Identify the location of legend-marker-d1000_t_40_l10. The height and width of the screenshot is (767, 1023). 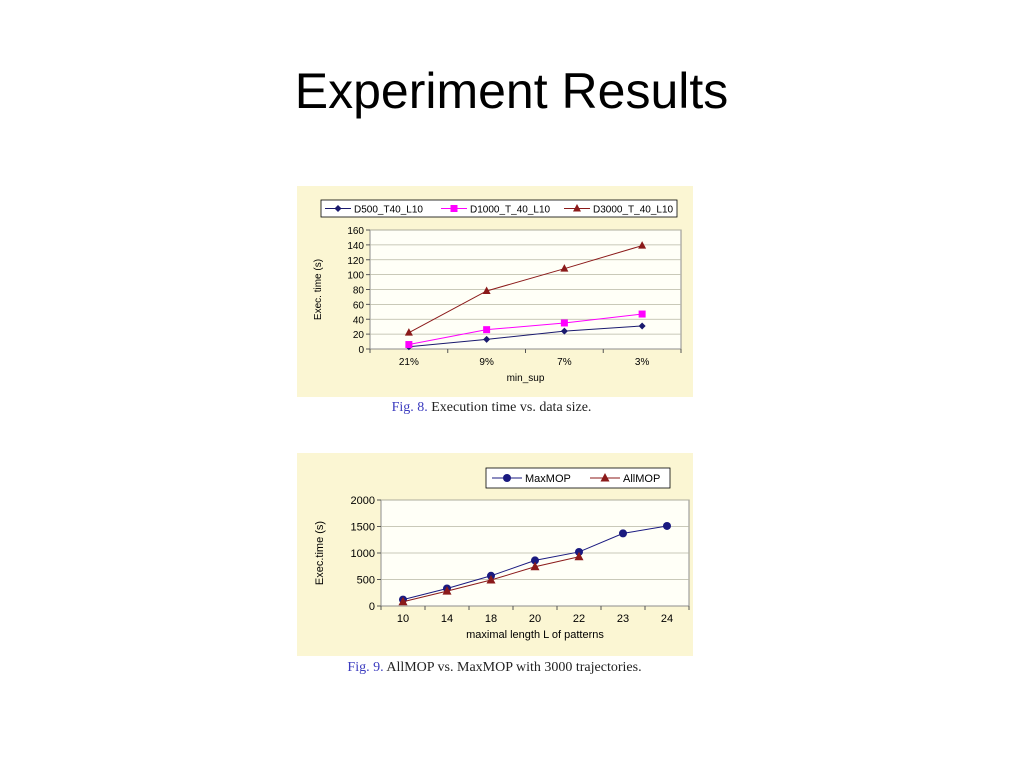
(454, 208).